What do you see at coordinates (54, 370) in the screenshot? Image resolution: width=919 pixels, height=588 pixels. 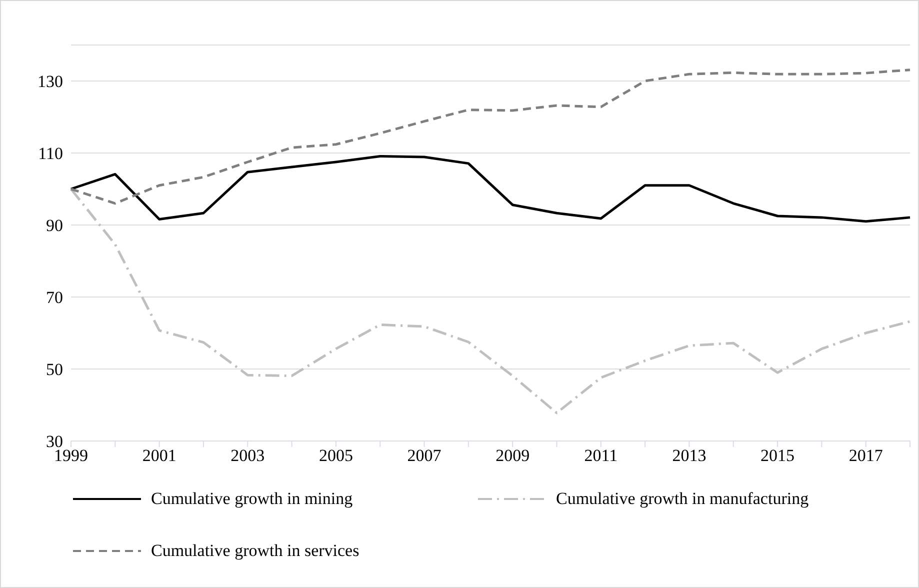 I see `y-tick-label: 50` at bounding box center [54, 370].